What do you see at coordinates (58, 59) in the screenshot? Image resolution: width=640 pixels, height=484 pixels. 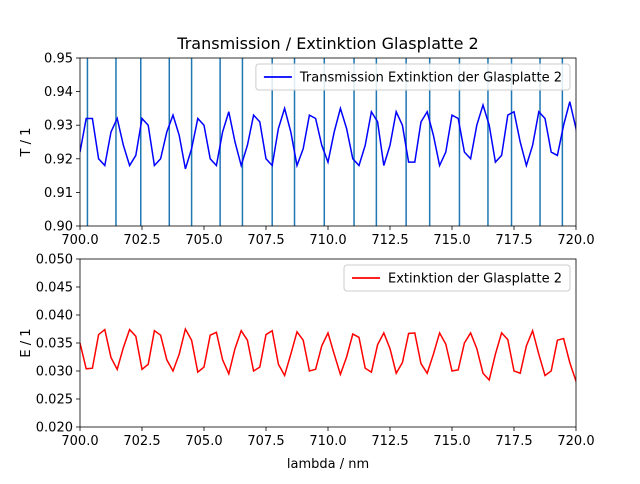 I see `y-tick-label: 0.95` at bounding box center [58, 59].